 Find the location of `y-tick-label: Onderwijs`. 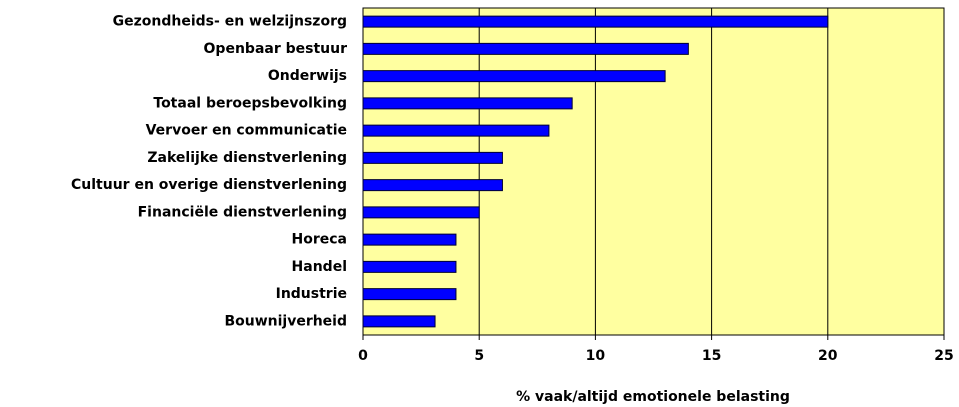

y-tick-label: Onderwijs is located at coordinates (307, 76).